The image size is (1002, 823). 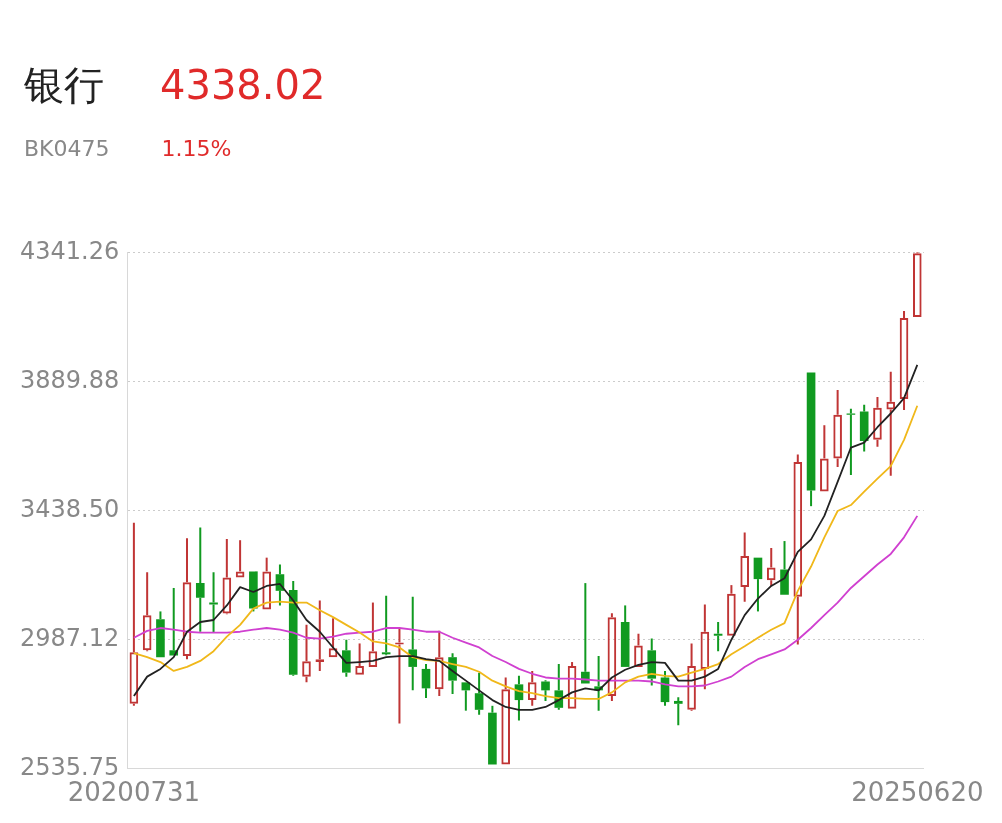 I want to click on y-tick-label: 3889.88, so click(x=70, y=379).